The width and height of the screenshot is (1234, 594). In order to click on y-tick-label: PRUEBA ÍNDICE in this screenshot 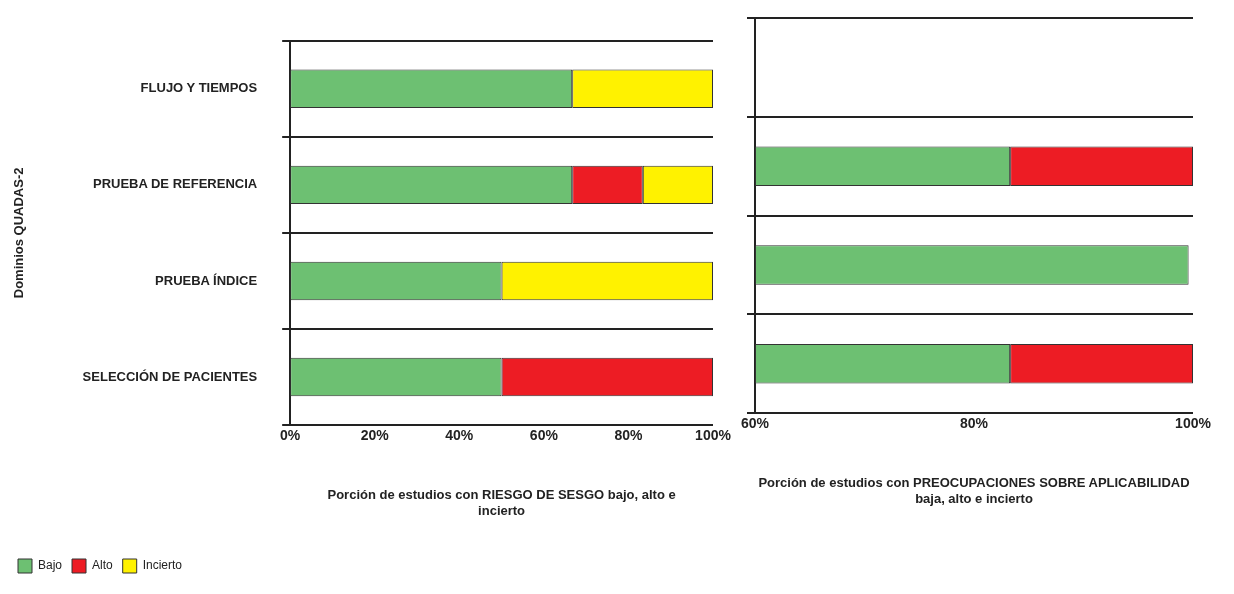, I will do `click(206, 280)`.